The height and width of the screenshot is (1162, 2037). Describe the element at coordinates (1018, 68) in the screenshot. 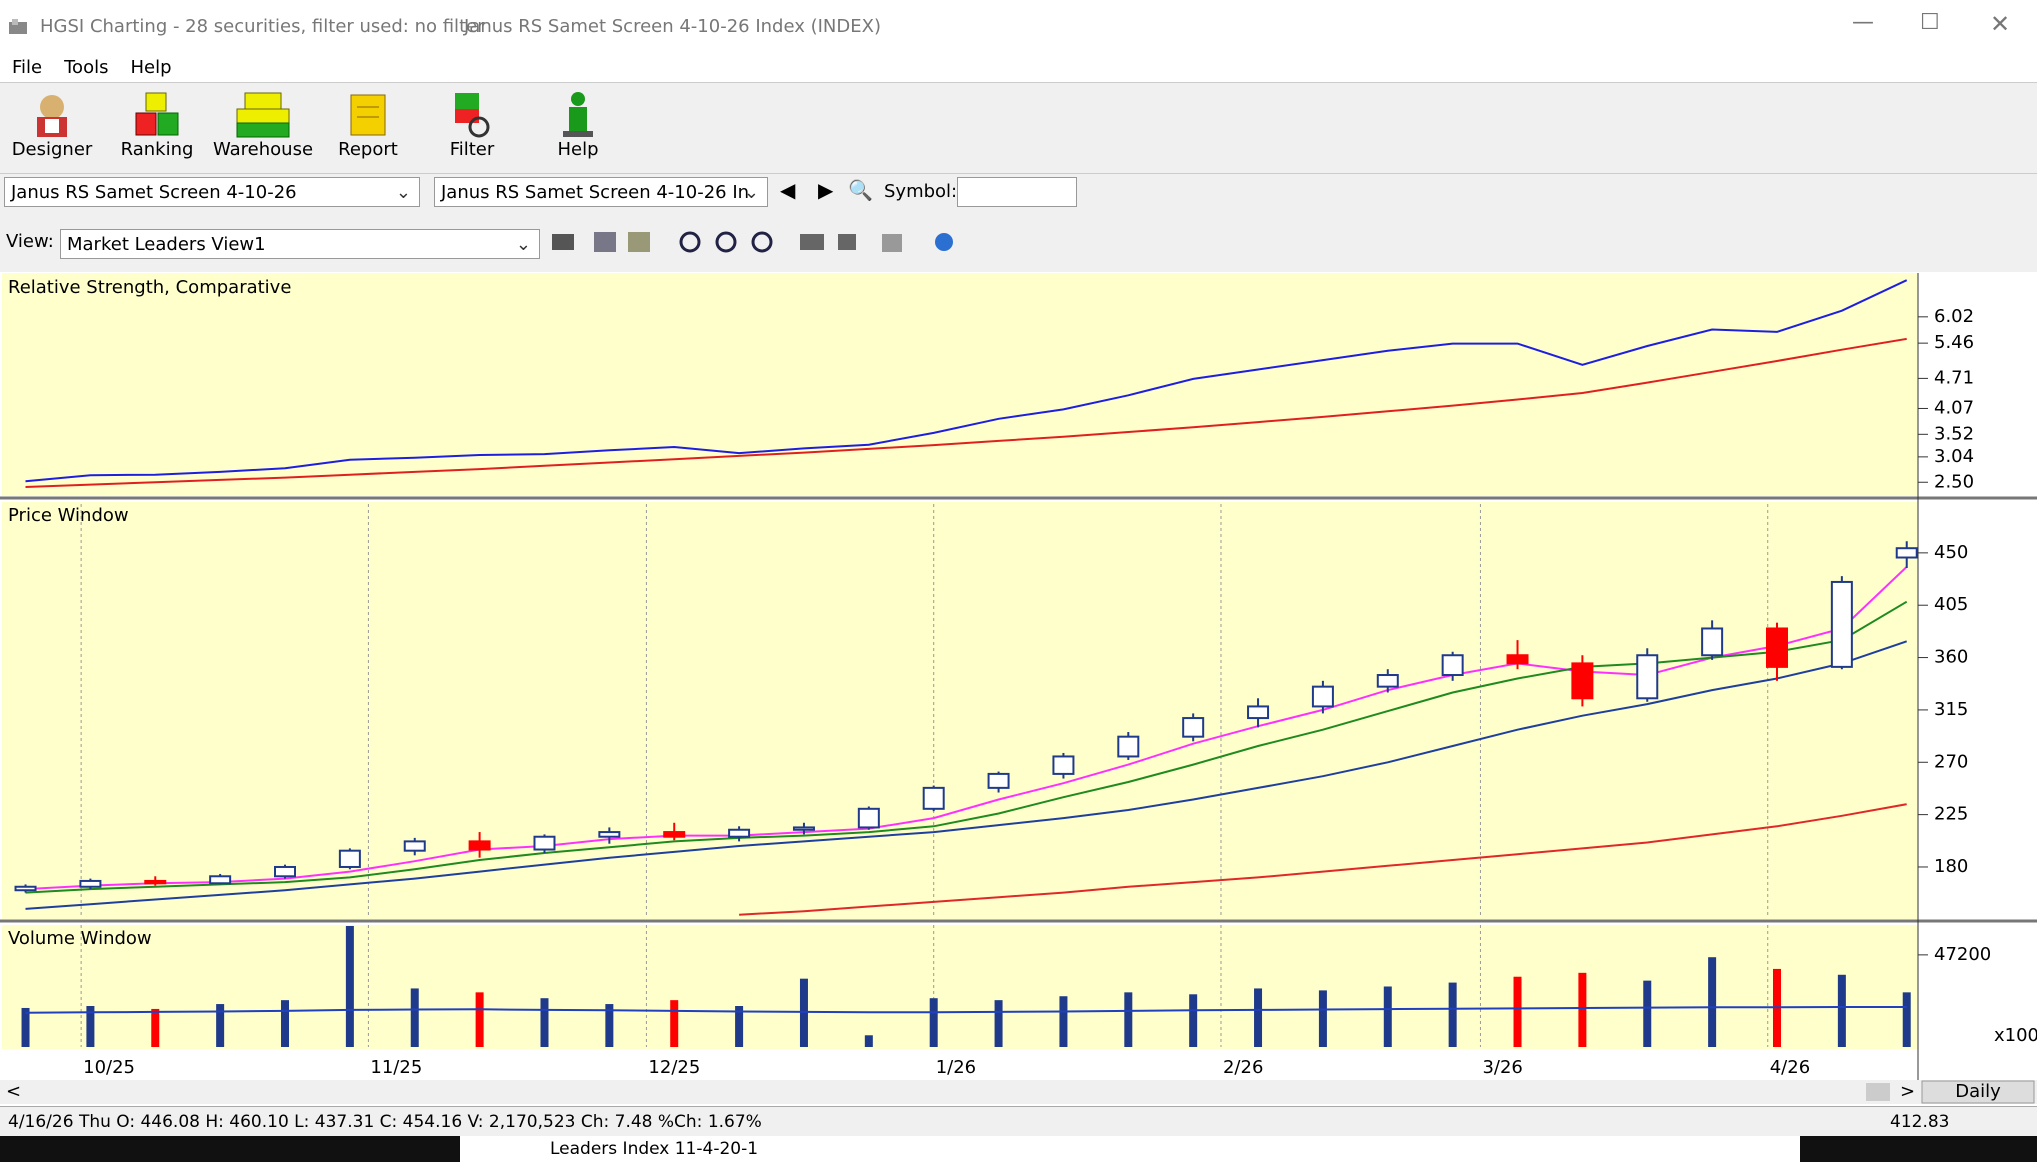

I see `menu-bar: File Tools Help` at that location.